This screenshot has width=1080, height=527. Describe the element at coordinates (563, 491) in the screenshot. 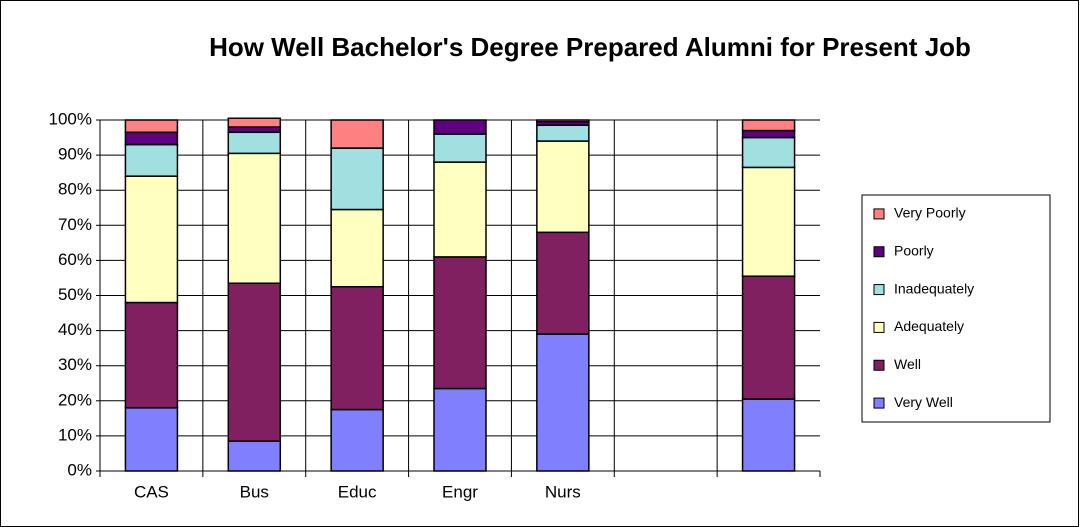

I see `x-tick-label: Nurs` at that location.